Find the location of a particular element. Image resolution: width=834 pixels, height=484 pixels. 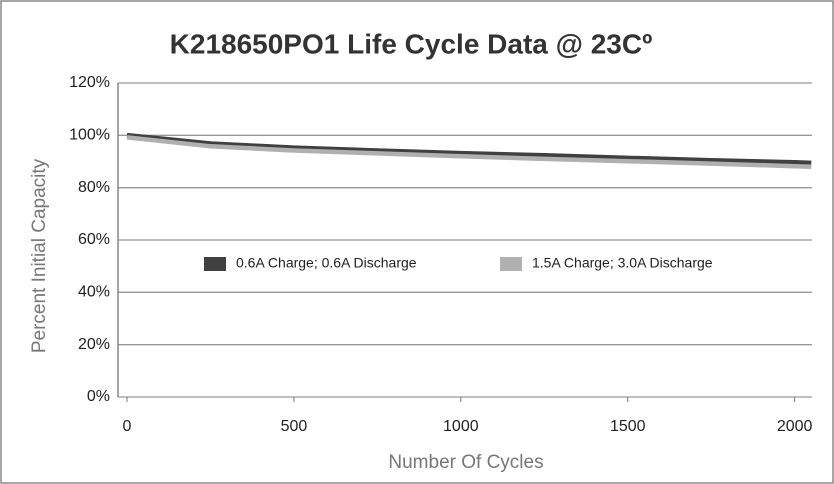

chart-title: K218650PO1 Life Cycle Data @ 23Cº is located at coordinates (411, 43).